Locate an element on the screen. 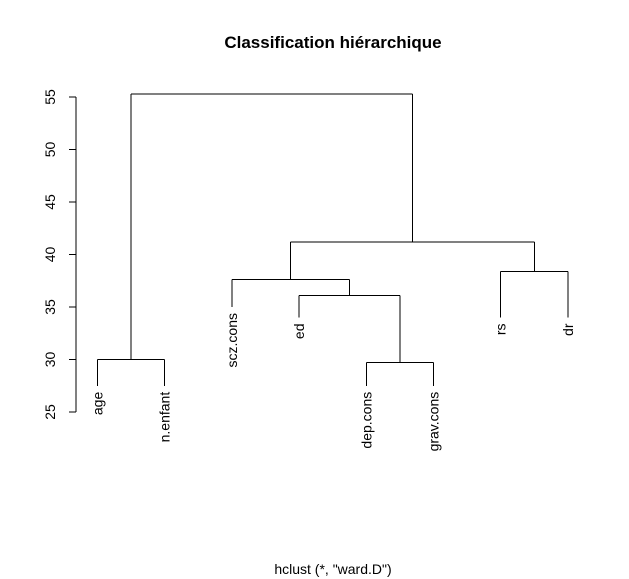 Image resolution: width=629 pixels, height=579 pixels. leaf-label: rs is located at coordinates (501, 330).